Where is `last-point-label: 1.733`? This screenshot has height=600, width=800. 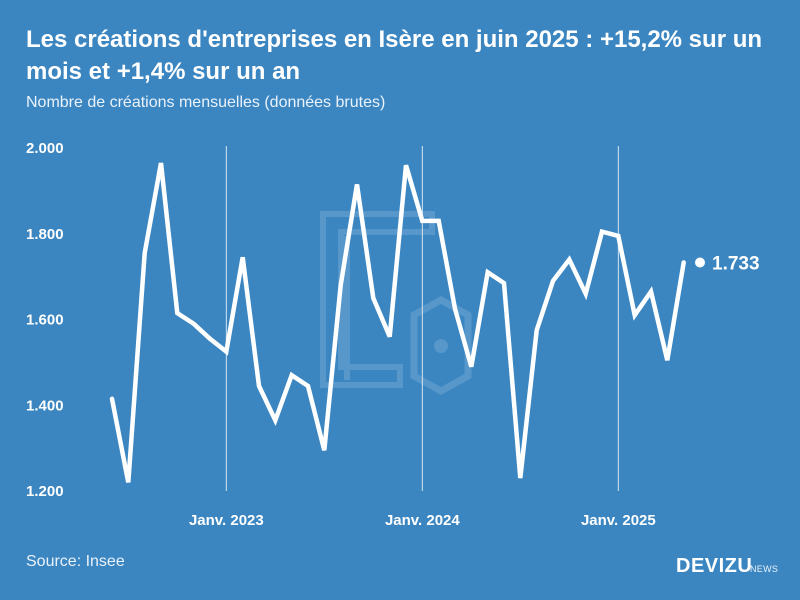 last-point-label: 1.733 is located at coordinates (736, 263).